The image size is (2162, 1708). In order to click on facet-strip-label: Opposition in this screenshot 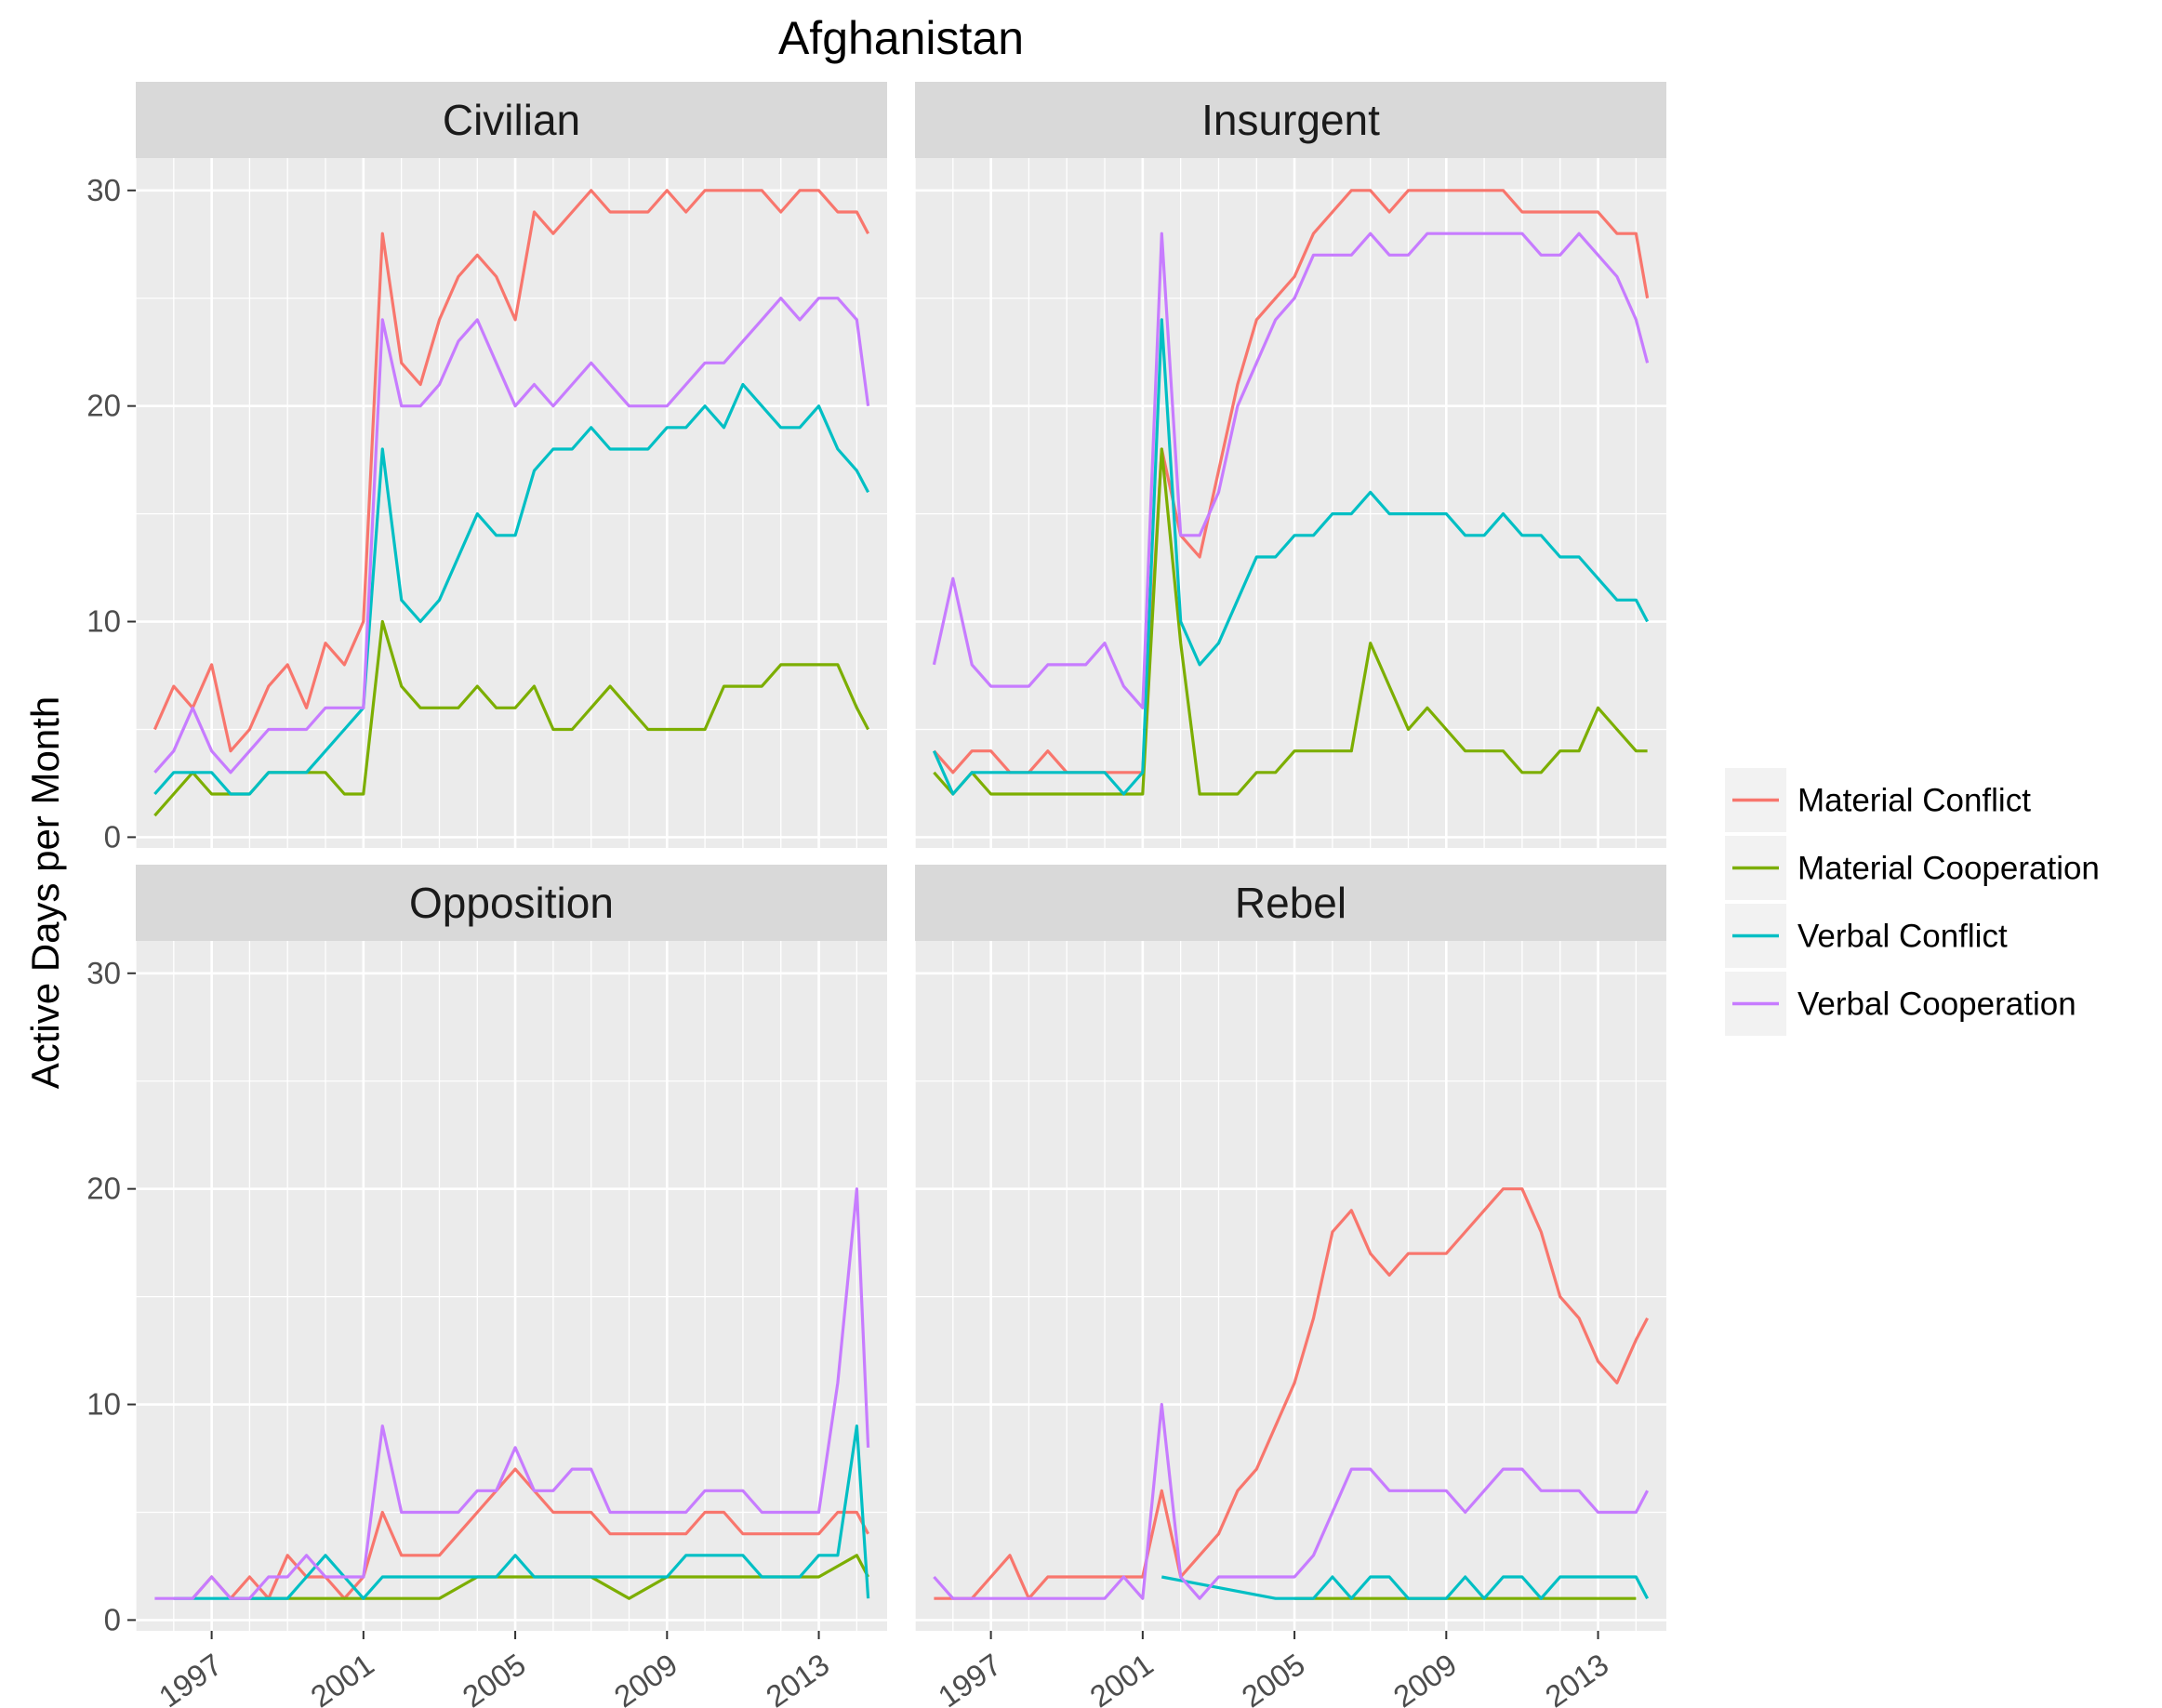, I will do `click(511, 903)`.